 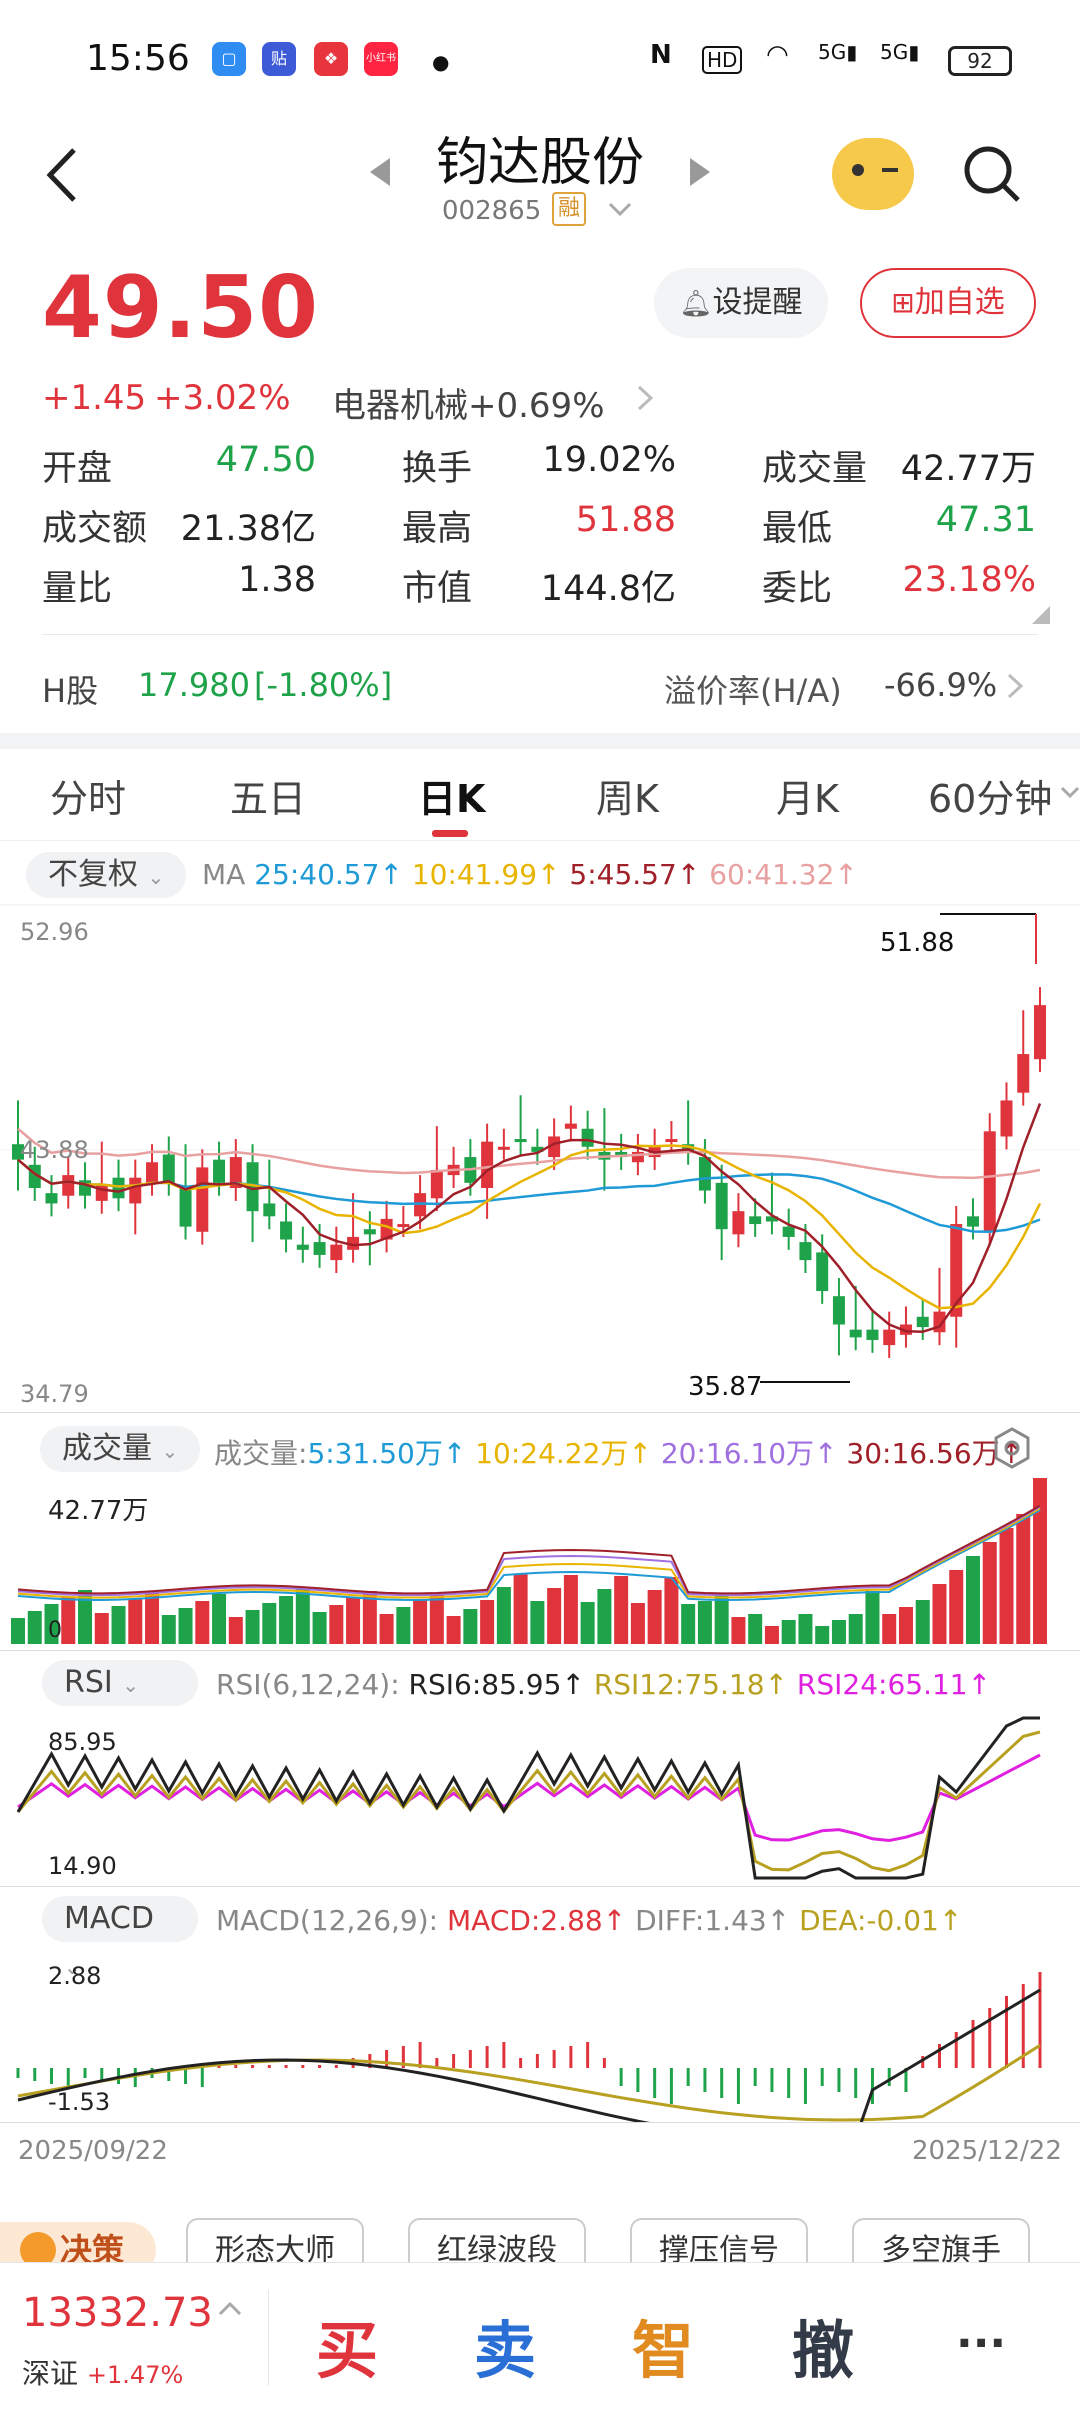 What do you see at coordinates (106, 875) in the screenshot?
I see `adjust-dropdown: 不复权 ⌄` at bounding box center [106, 875].